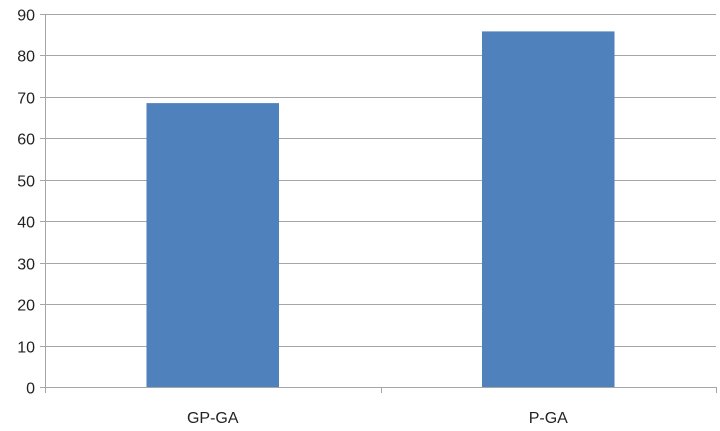 The image size is (720, 431). Describe the element at coordinates (30, 389) in the screenshot. I see `y-tick-label: 0` at that location.